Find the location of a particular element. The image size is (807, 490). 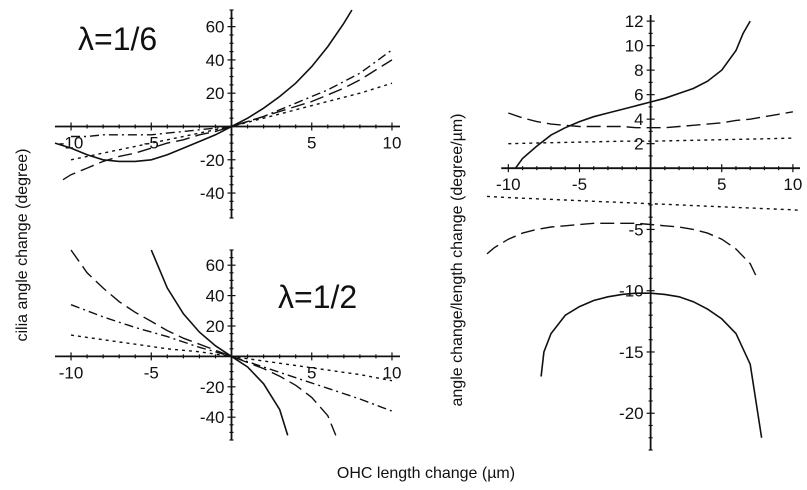

y-tick-label: 6 is located at coordinates (638, 95).